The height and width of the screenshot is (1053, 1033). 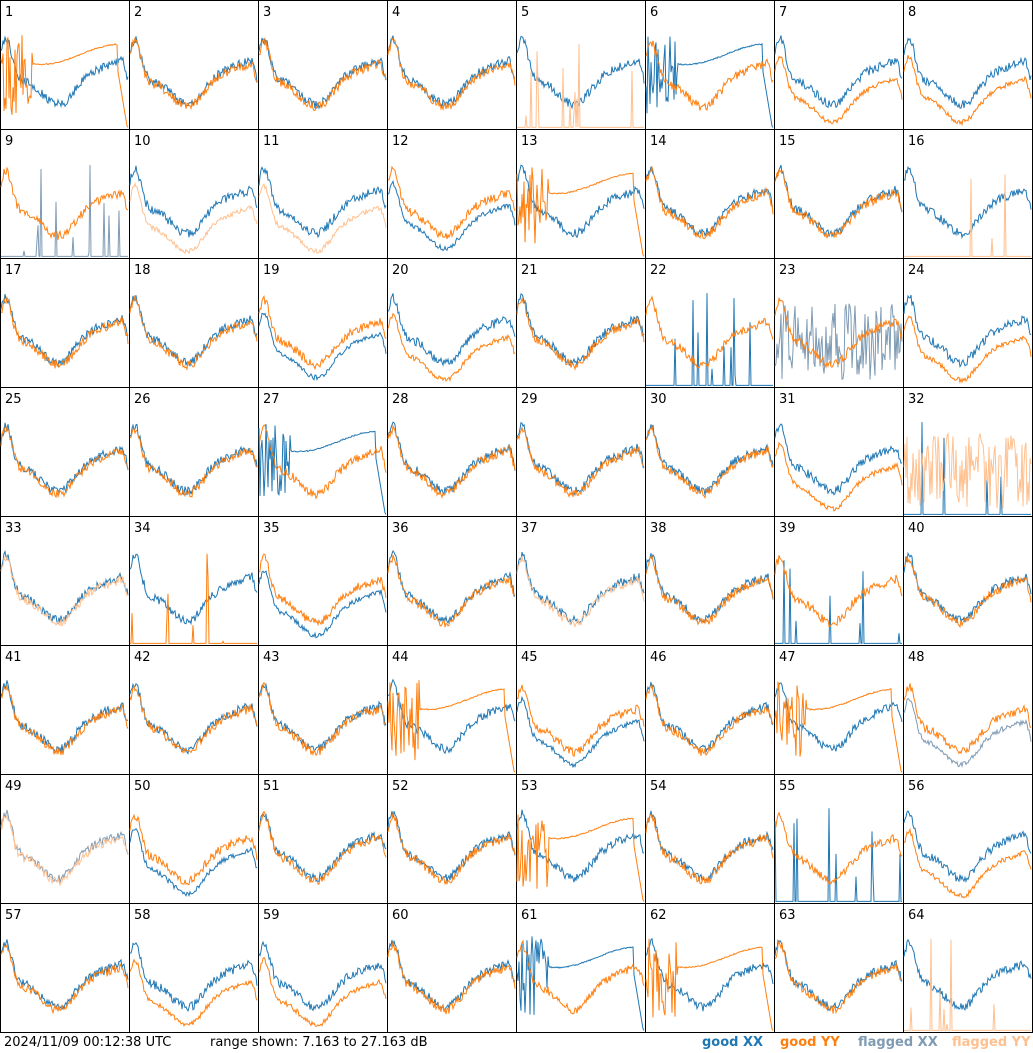 What do you see at coordinates (916, 657) in the screenshot?
I see `panel-label: 48` at bounding box center [916, 657].